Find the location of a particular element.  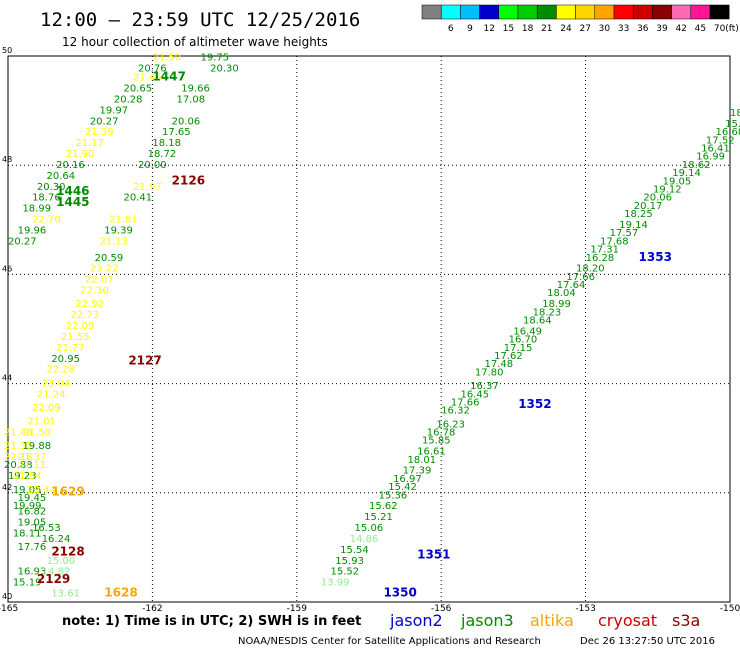

swh-value: 22.73 is located at coordinates (85, 315).